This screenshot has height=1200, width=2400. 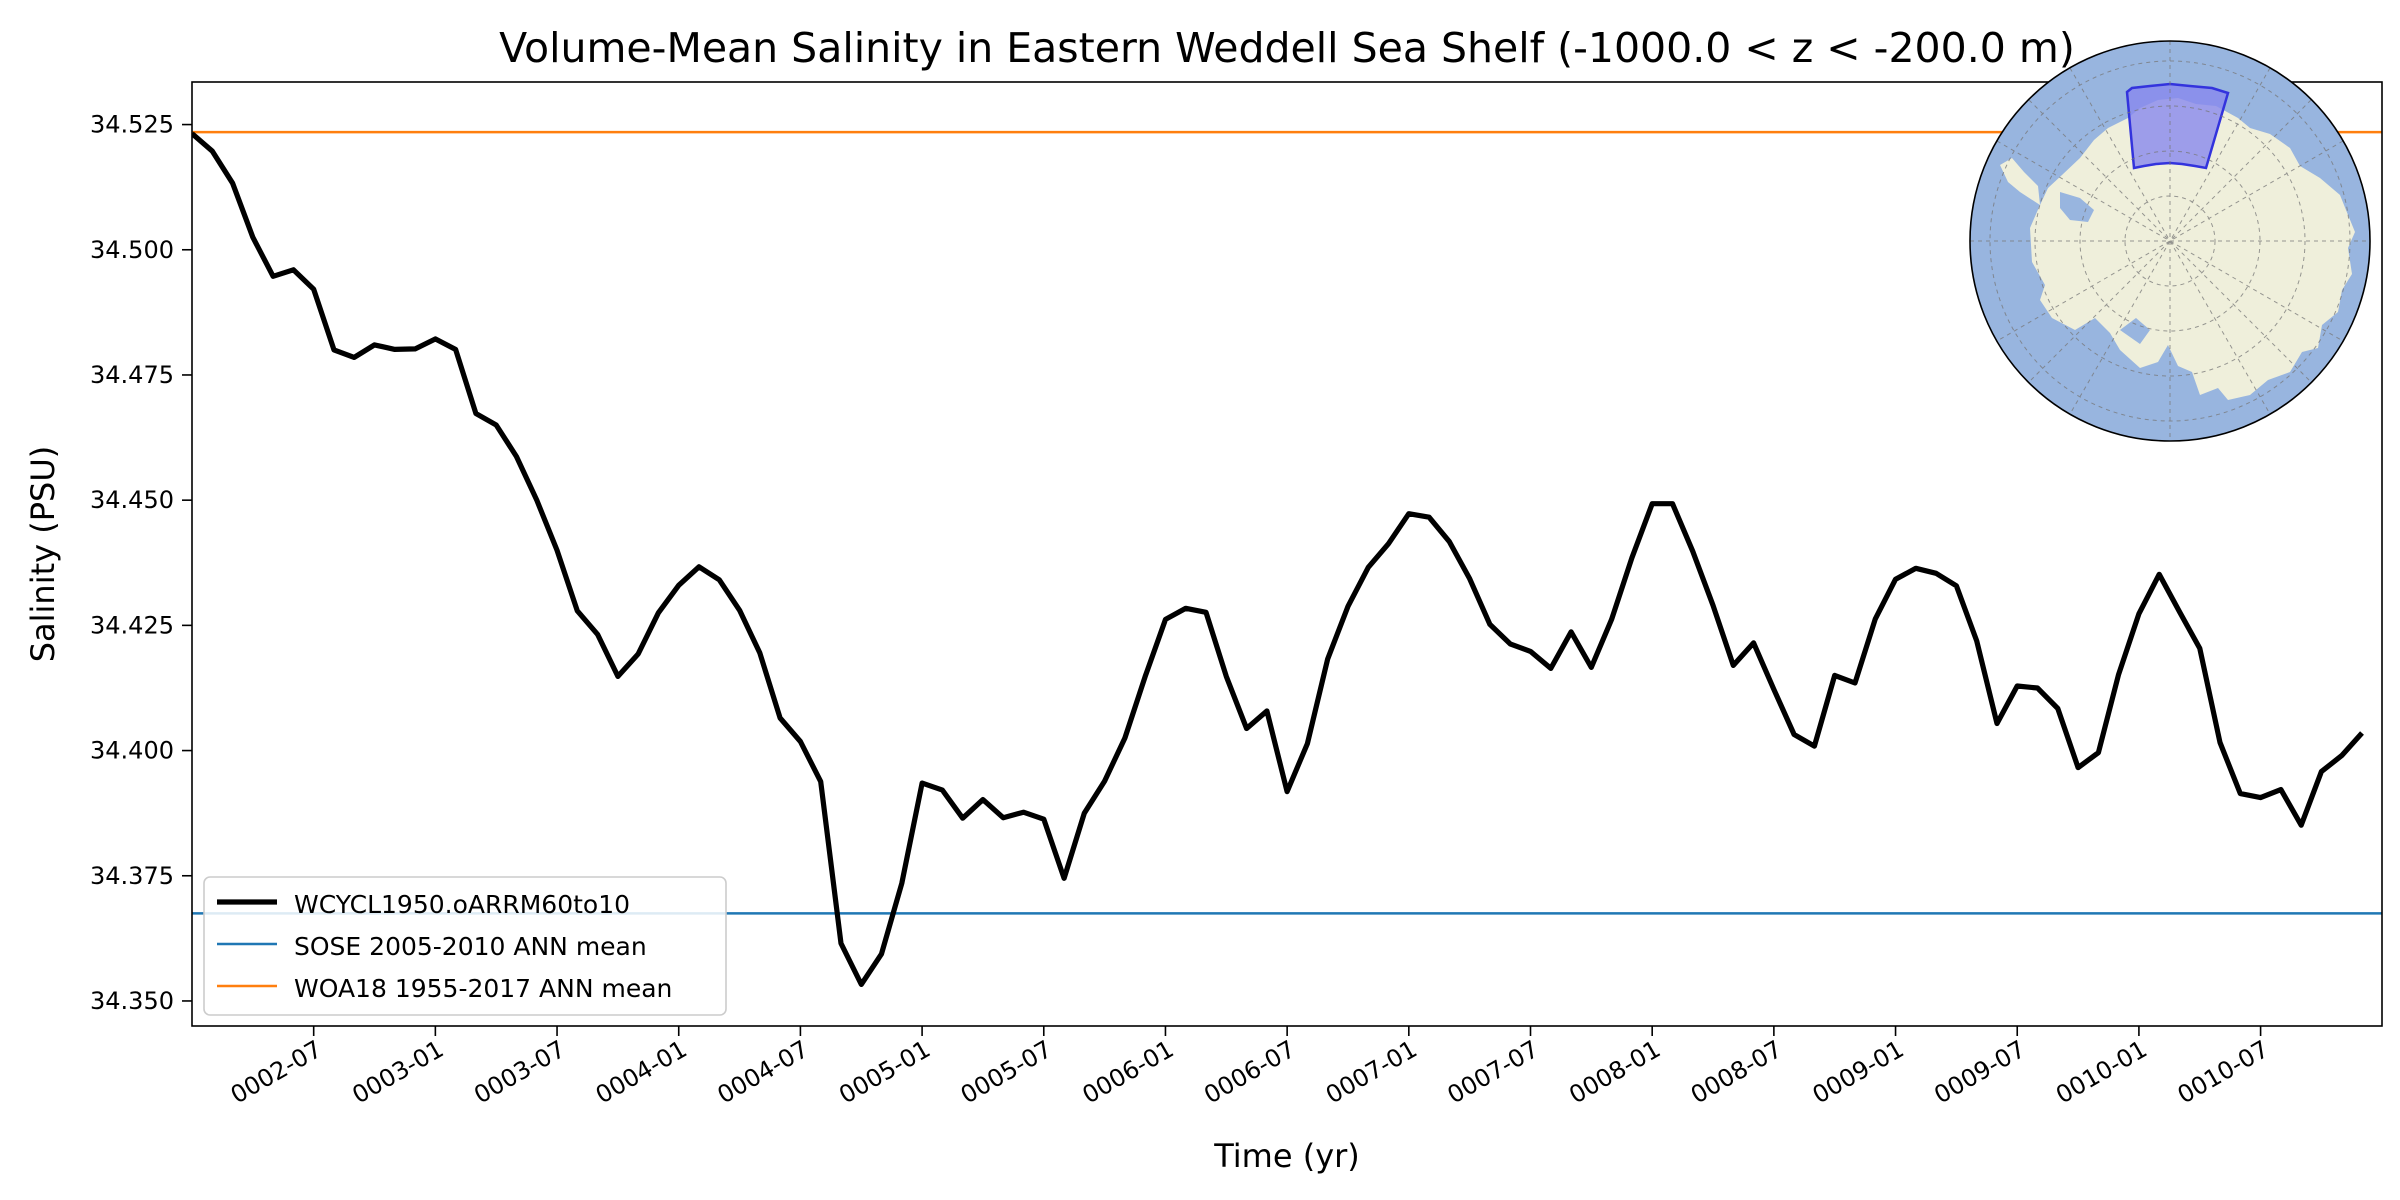 I want to click on map-border, so click(x=2170, y=241).